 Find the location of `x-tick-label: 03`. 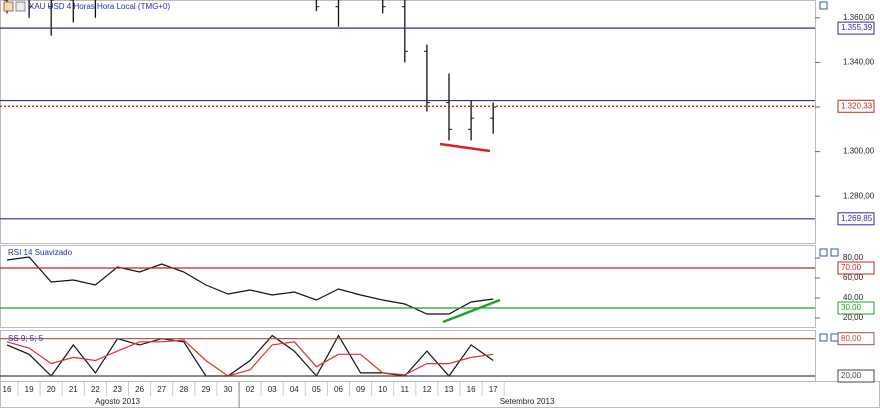

x-tick-label: 03 is located at coordinates (272, 389).